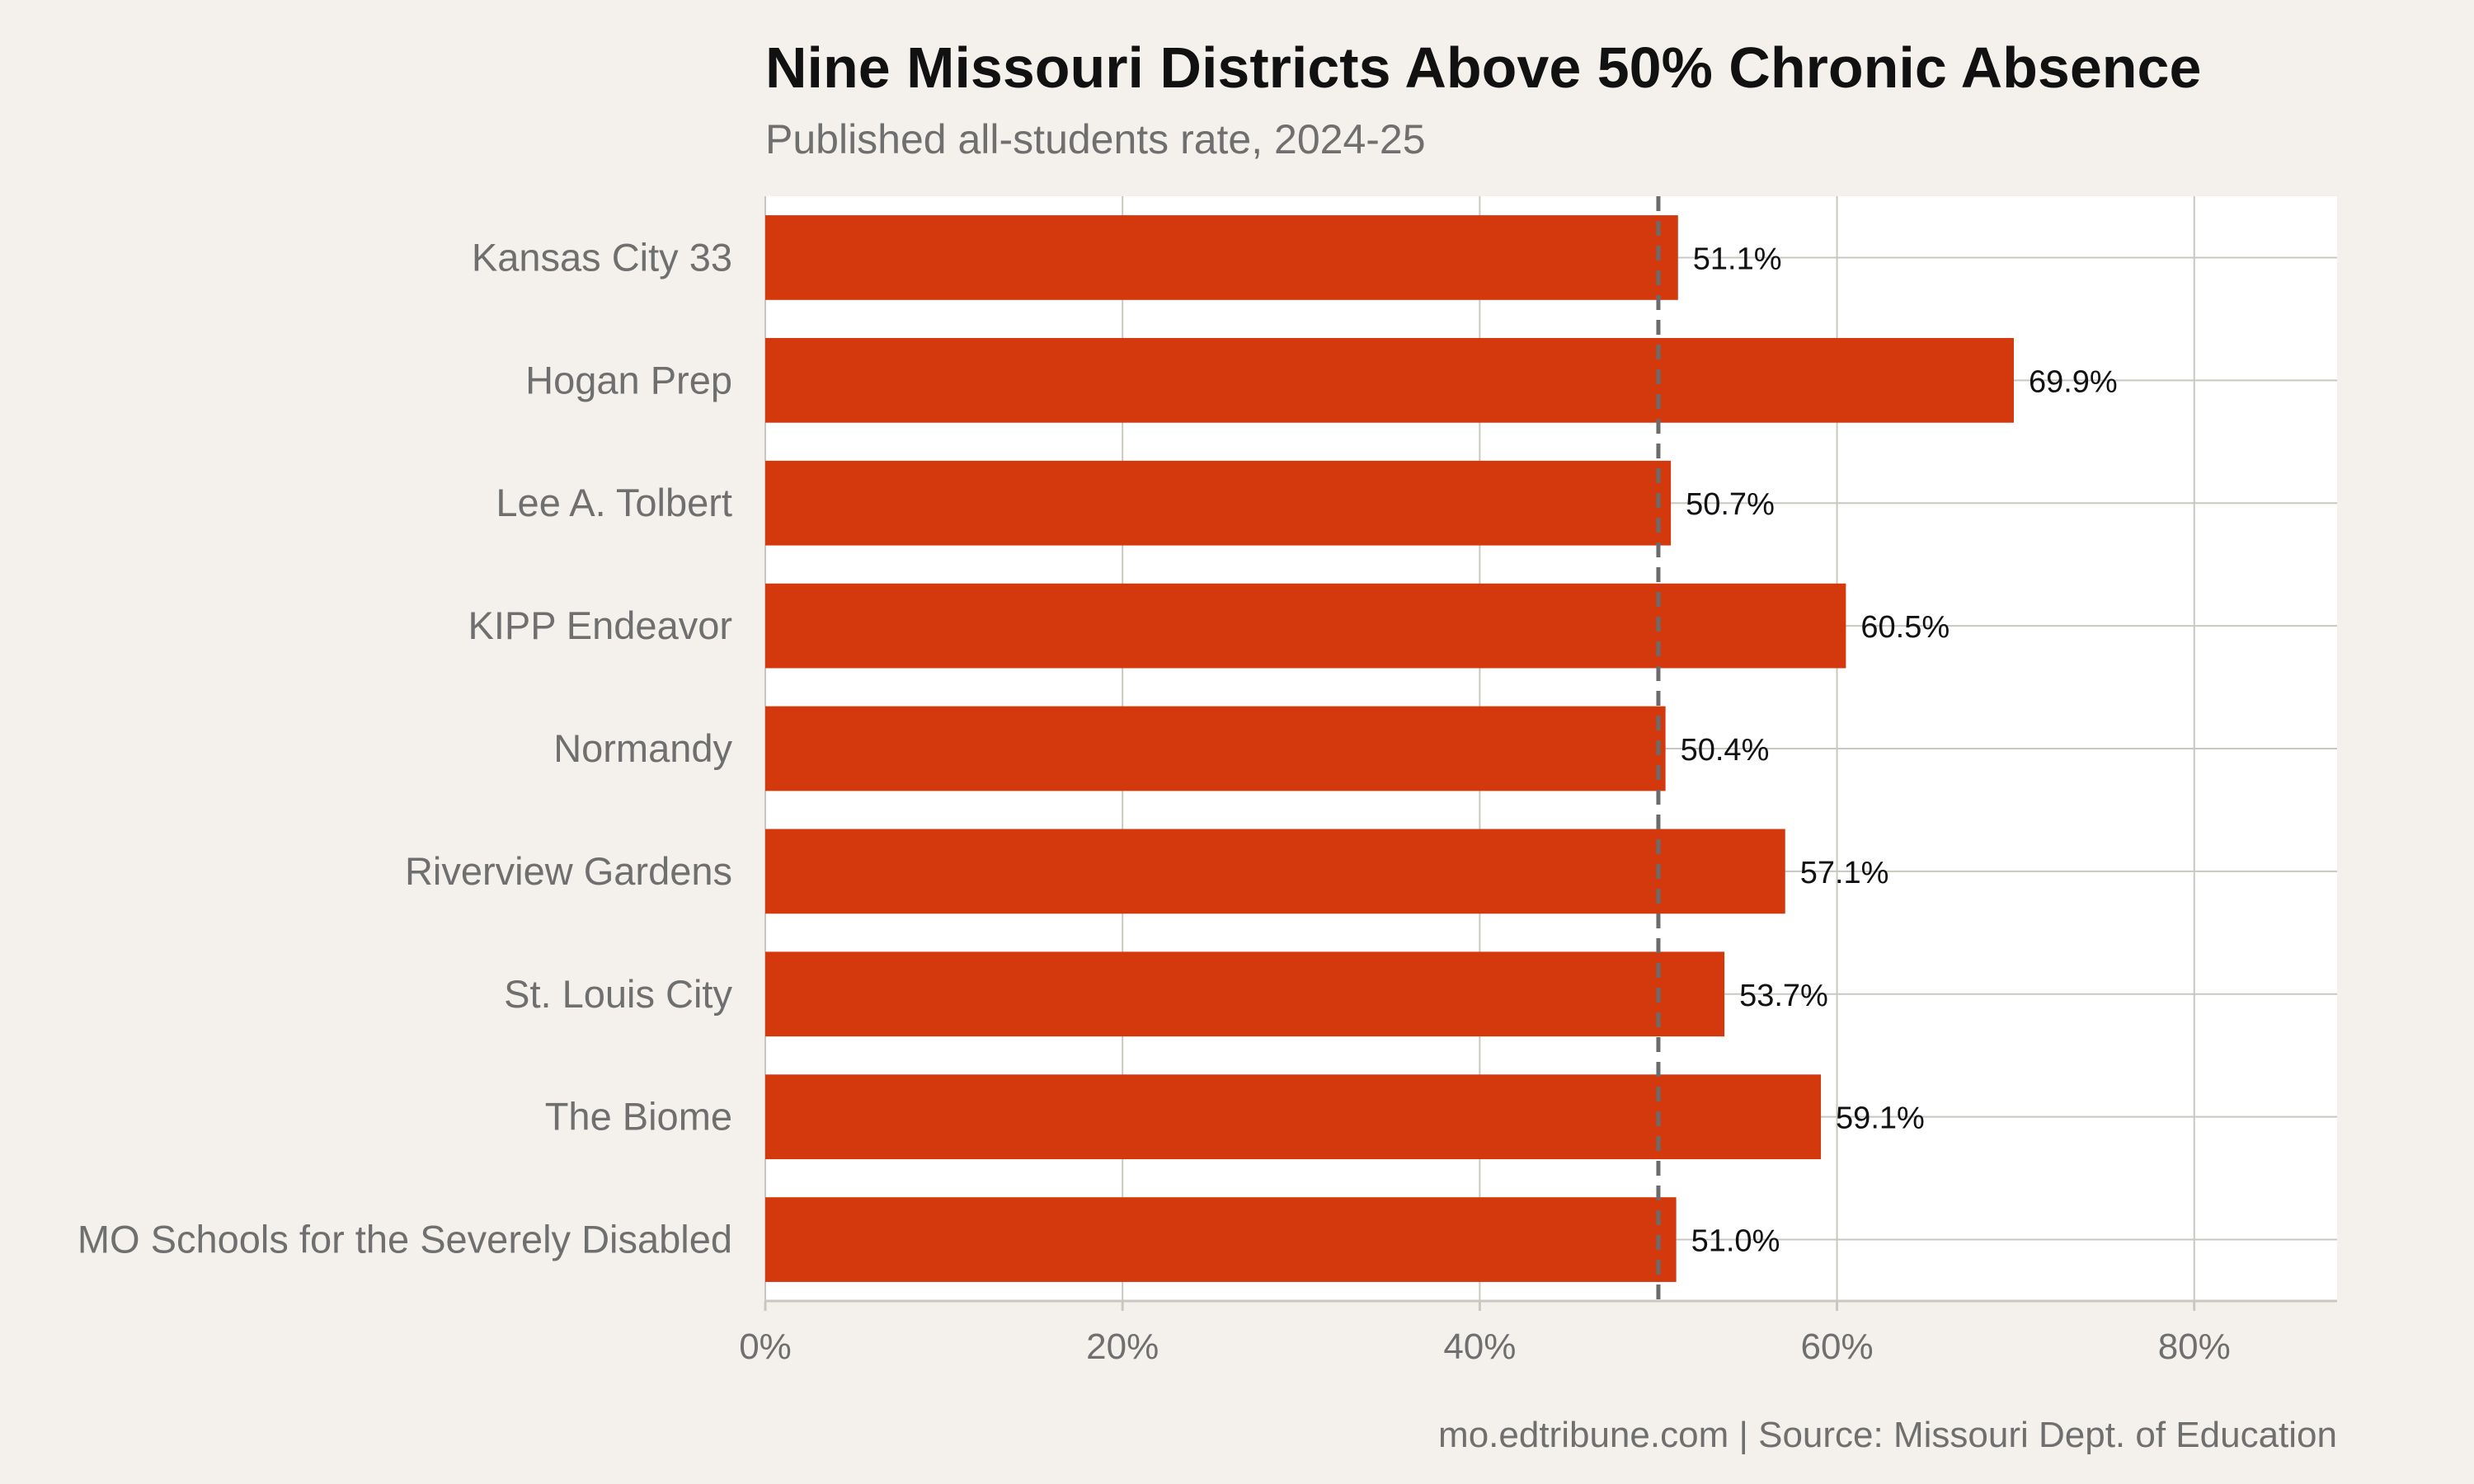 This screenshot has height=1484, width=2474. What do you see at coordinates (1122, 1347) in the screenshot?
I see `x-tick-label: 20%` at bounding box center [1122, 1347].